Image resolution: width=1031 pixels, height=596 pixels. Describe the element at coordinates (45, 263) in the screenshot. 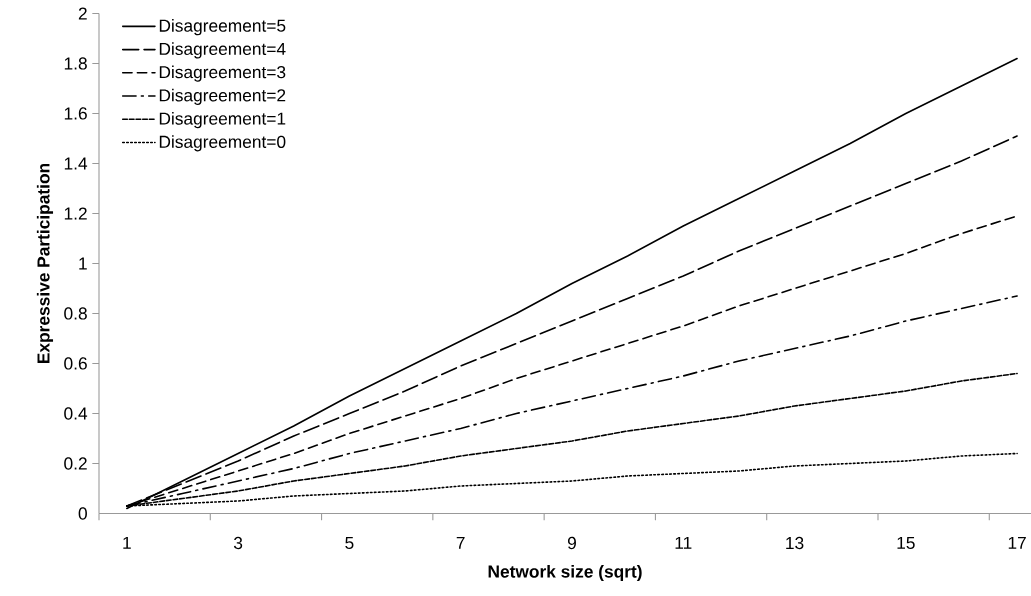

I see `y-axis-title: Expressive Participation` at that location.